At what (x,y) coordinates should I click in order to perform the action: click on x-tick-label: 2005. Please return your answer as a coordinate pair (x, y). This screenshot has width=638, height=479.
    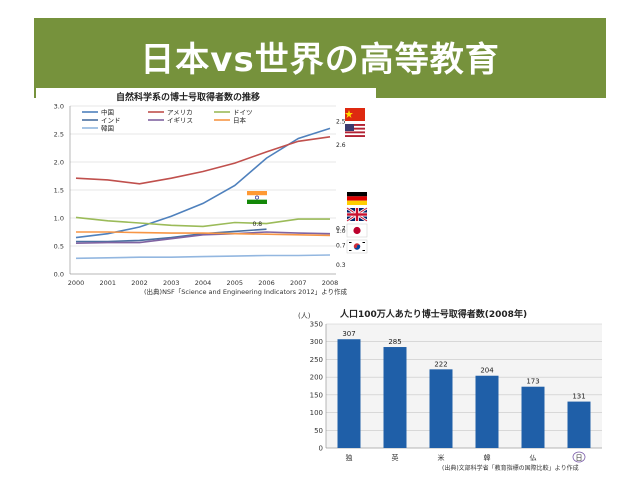
    Looking at the image, I should click on (234, 283).